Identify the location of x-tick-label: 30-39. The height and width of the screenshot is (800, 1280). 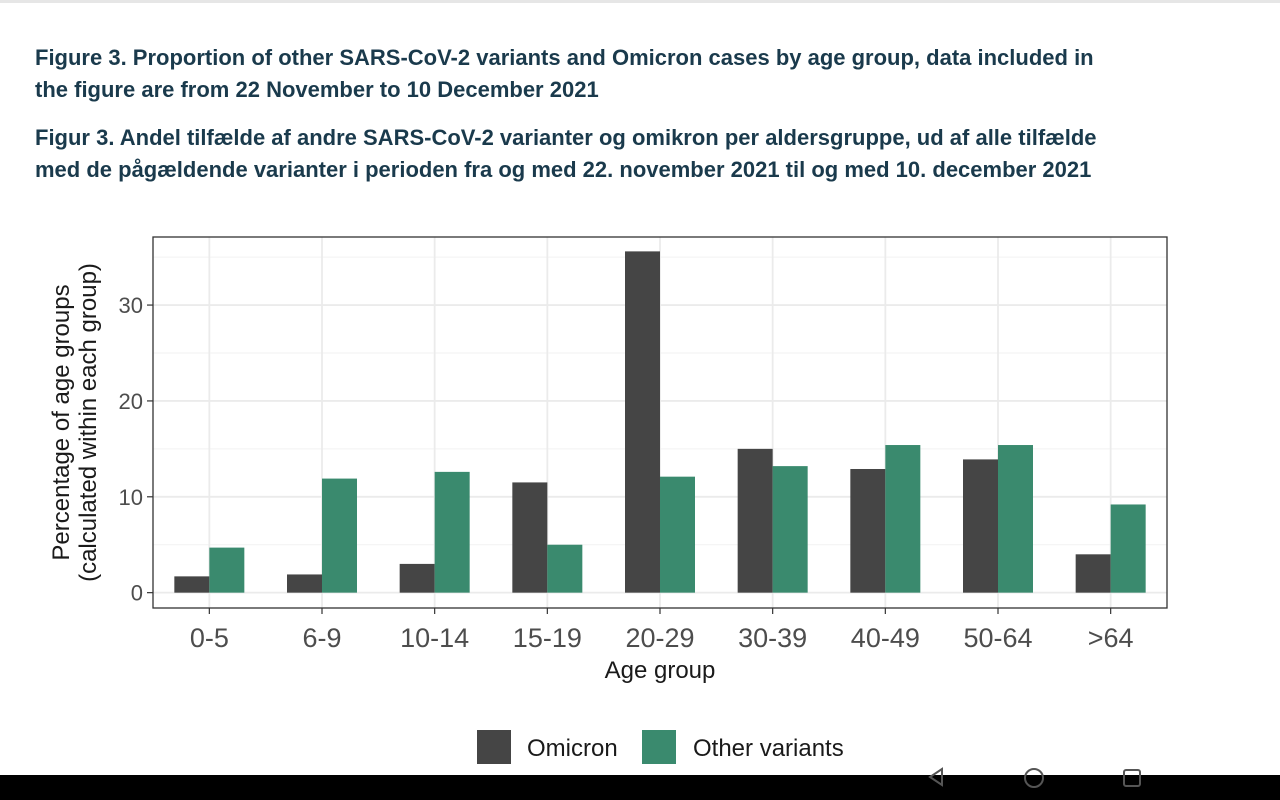
(772, 638).